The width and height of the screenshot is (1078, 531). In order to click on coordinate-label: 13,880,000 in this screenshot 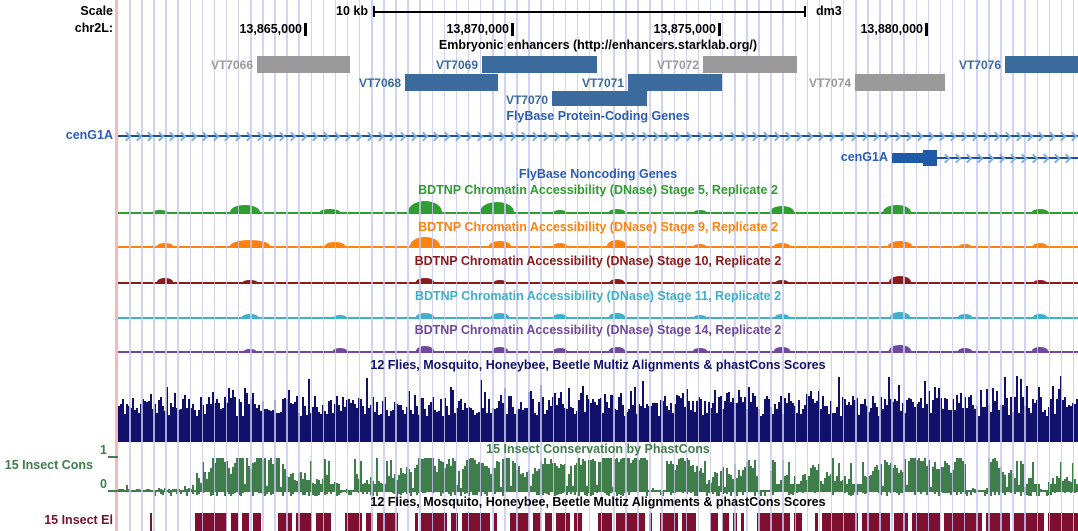, I will do `click(891, 29)`.